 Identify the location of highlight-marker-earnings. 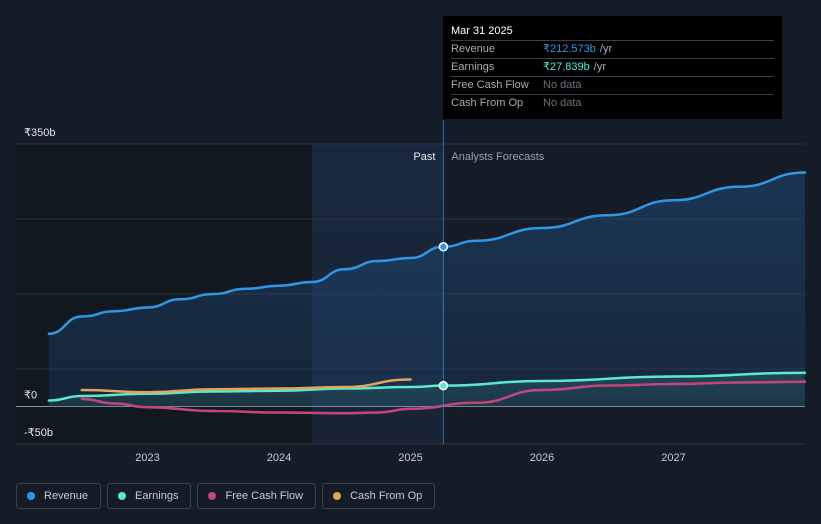
(443, 385).